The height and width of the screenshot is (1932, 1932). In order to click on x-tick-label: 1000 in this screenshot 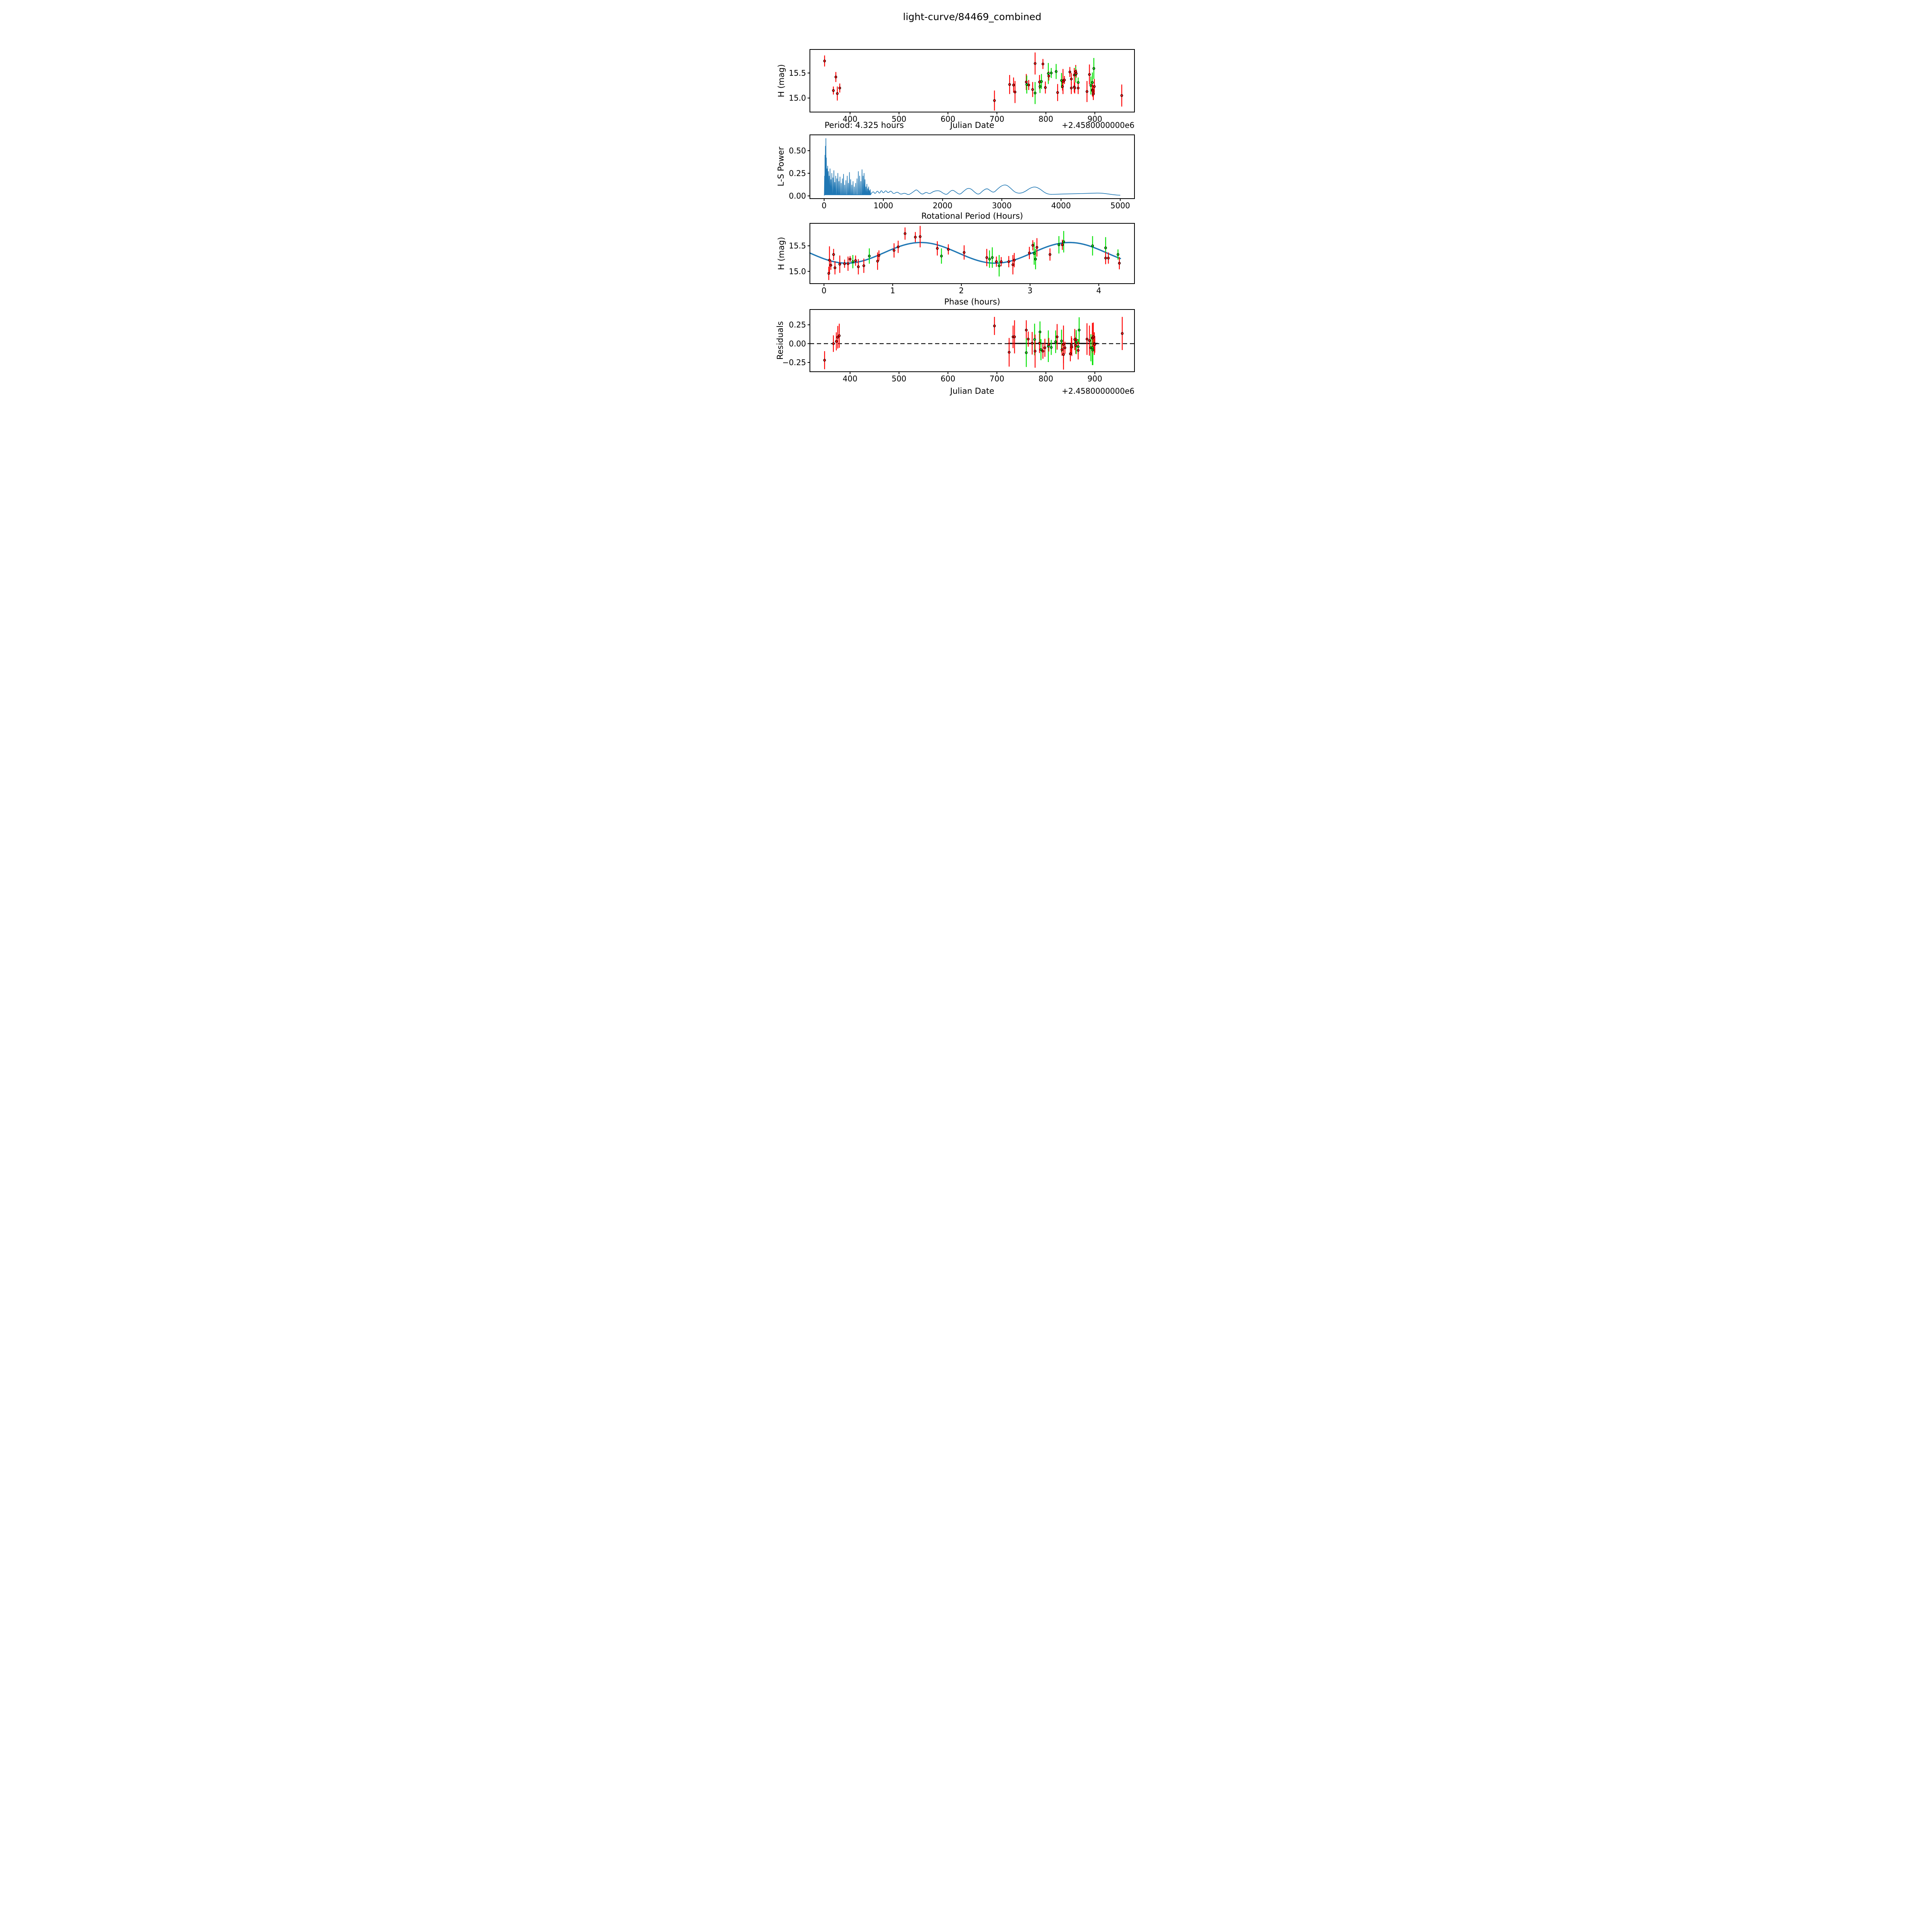, I will do `click(884, 205)`.